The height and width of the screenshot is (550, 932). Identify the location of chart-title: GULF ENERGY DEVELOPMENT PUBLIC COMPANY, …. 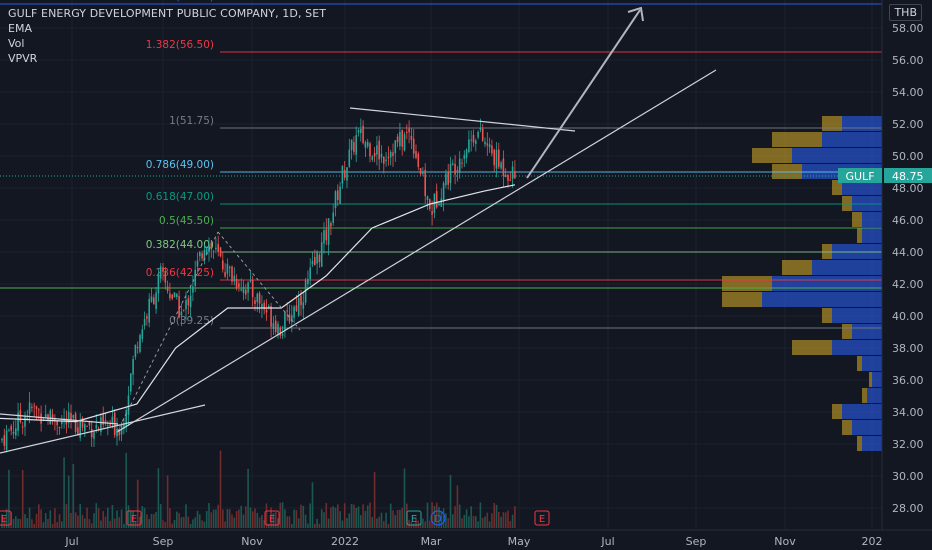
(167, 13).